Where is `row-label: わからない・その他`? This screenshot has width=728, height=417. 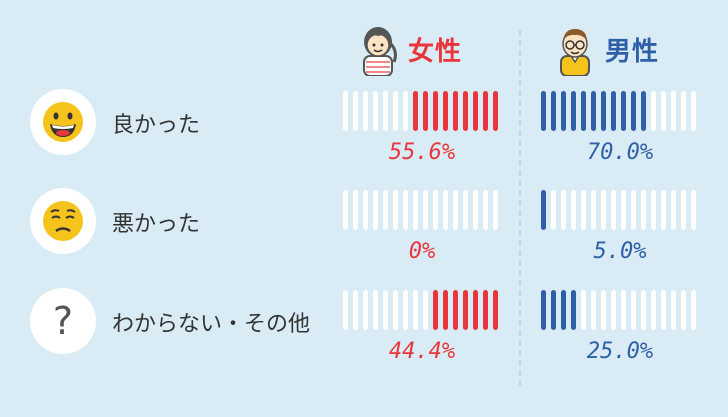
row-label: わからない・その他 is located at coordinates (211, 324).